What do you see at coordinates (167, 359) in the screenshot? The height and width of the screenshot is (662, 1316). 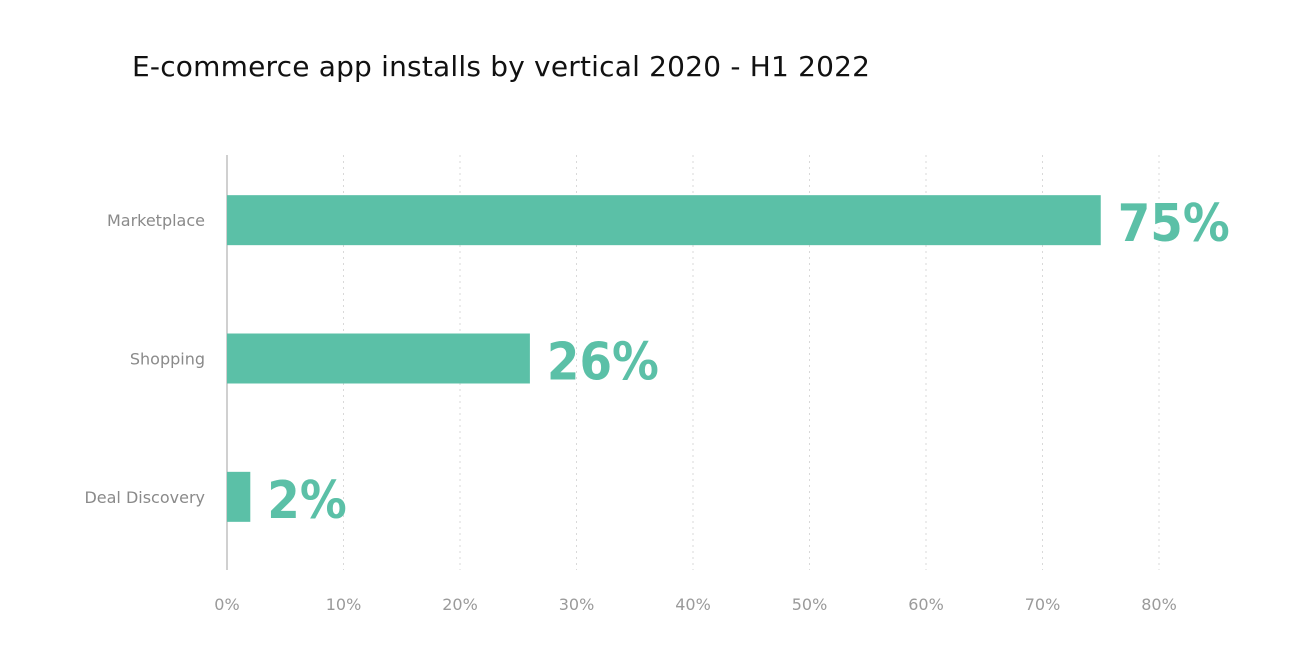 I see `category-label: Shopping` at bounding box center [167, 359].